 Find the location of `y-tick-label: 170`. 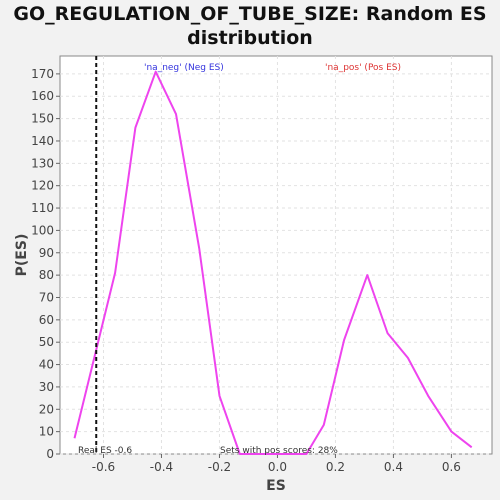

y-tick-label: 170 is located at coordinates (42, 74).